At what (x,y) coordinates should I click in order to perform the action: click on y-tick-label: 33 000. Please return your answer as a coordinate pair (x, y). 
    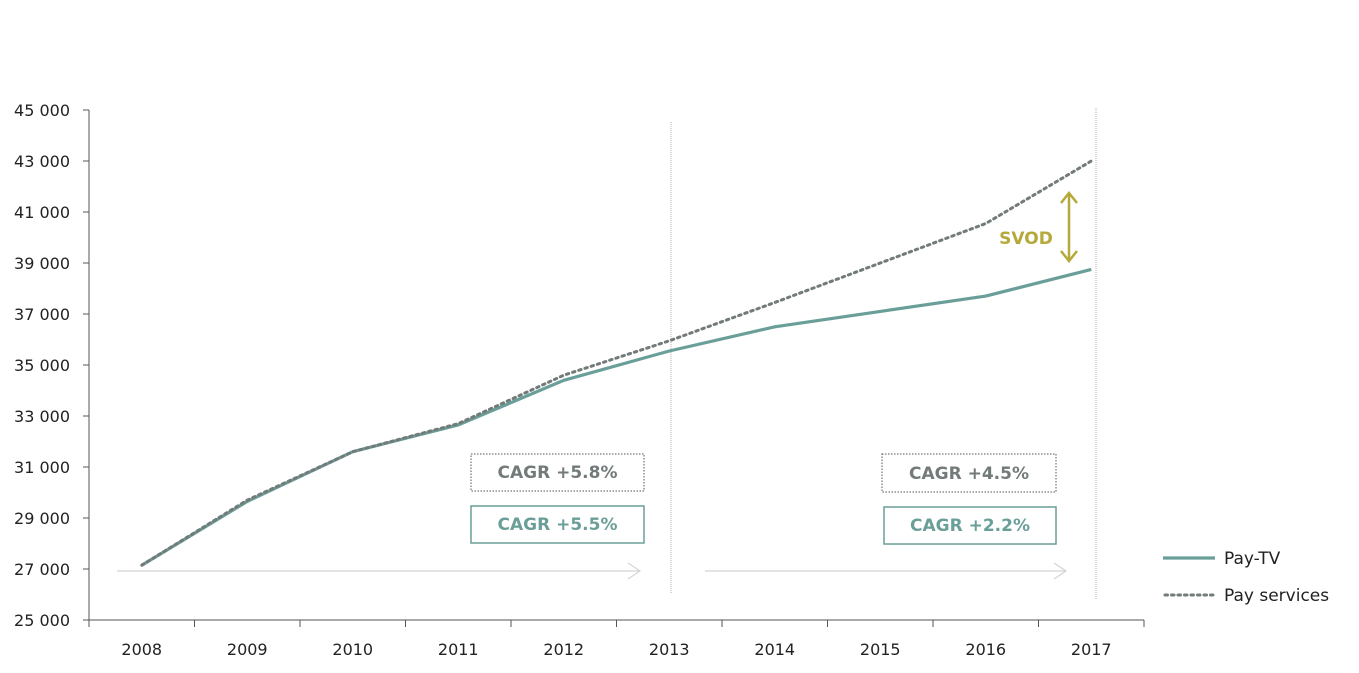
    Looking at the image, I should click on (42, 416).